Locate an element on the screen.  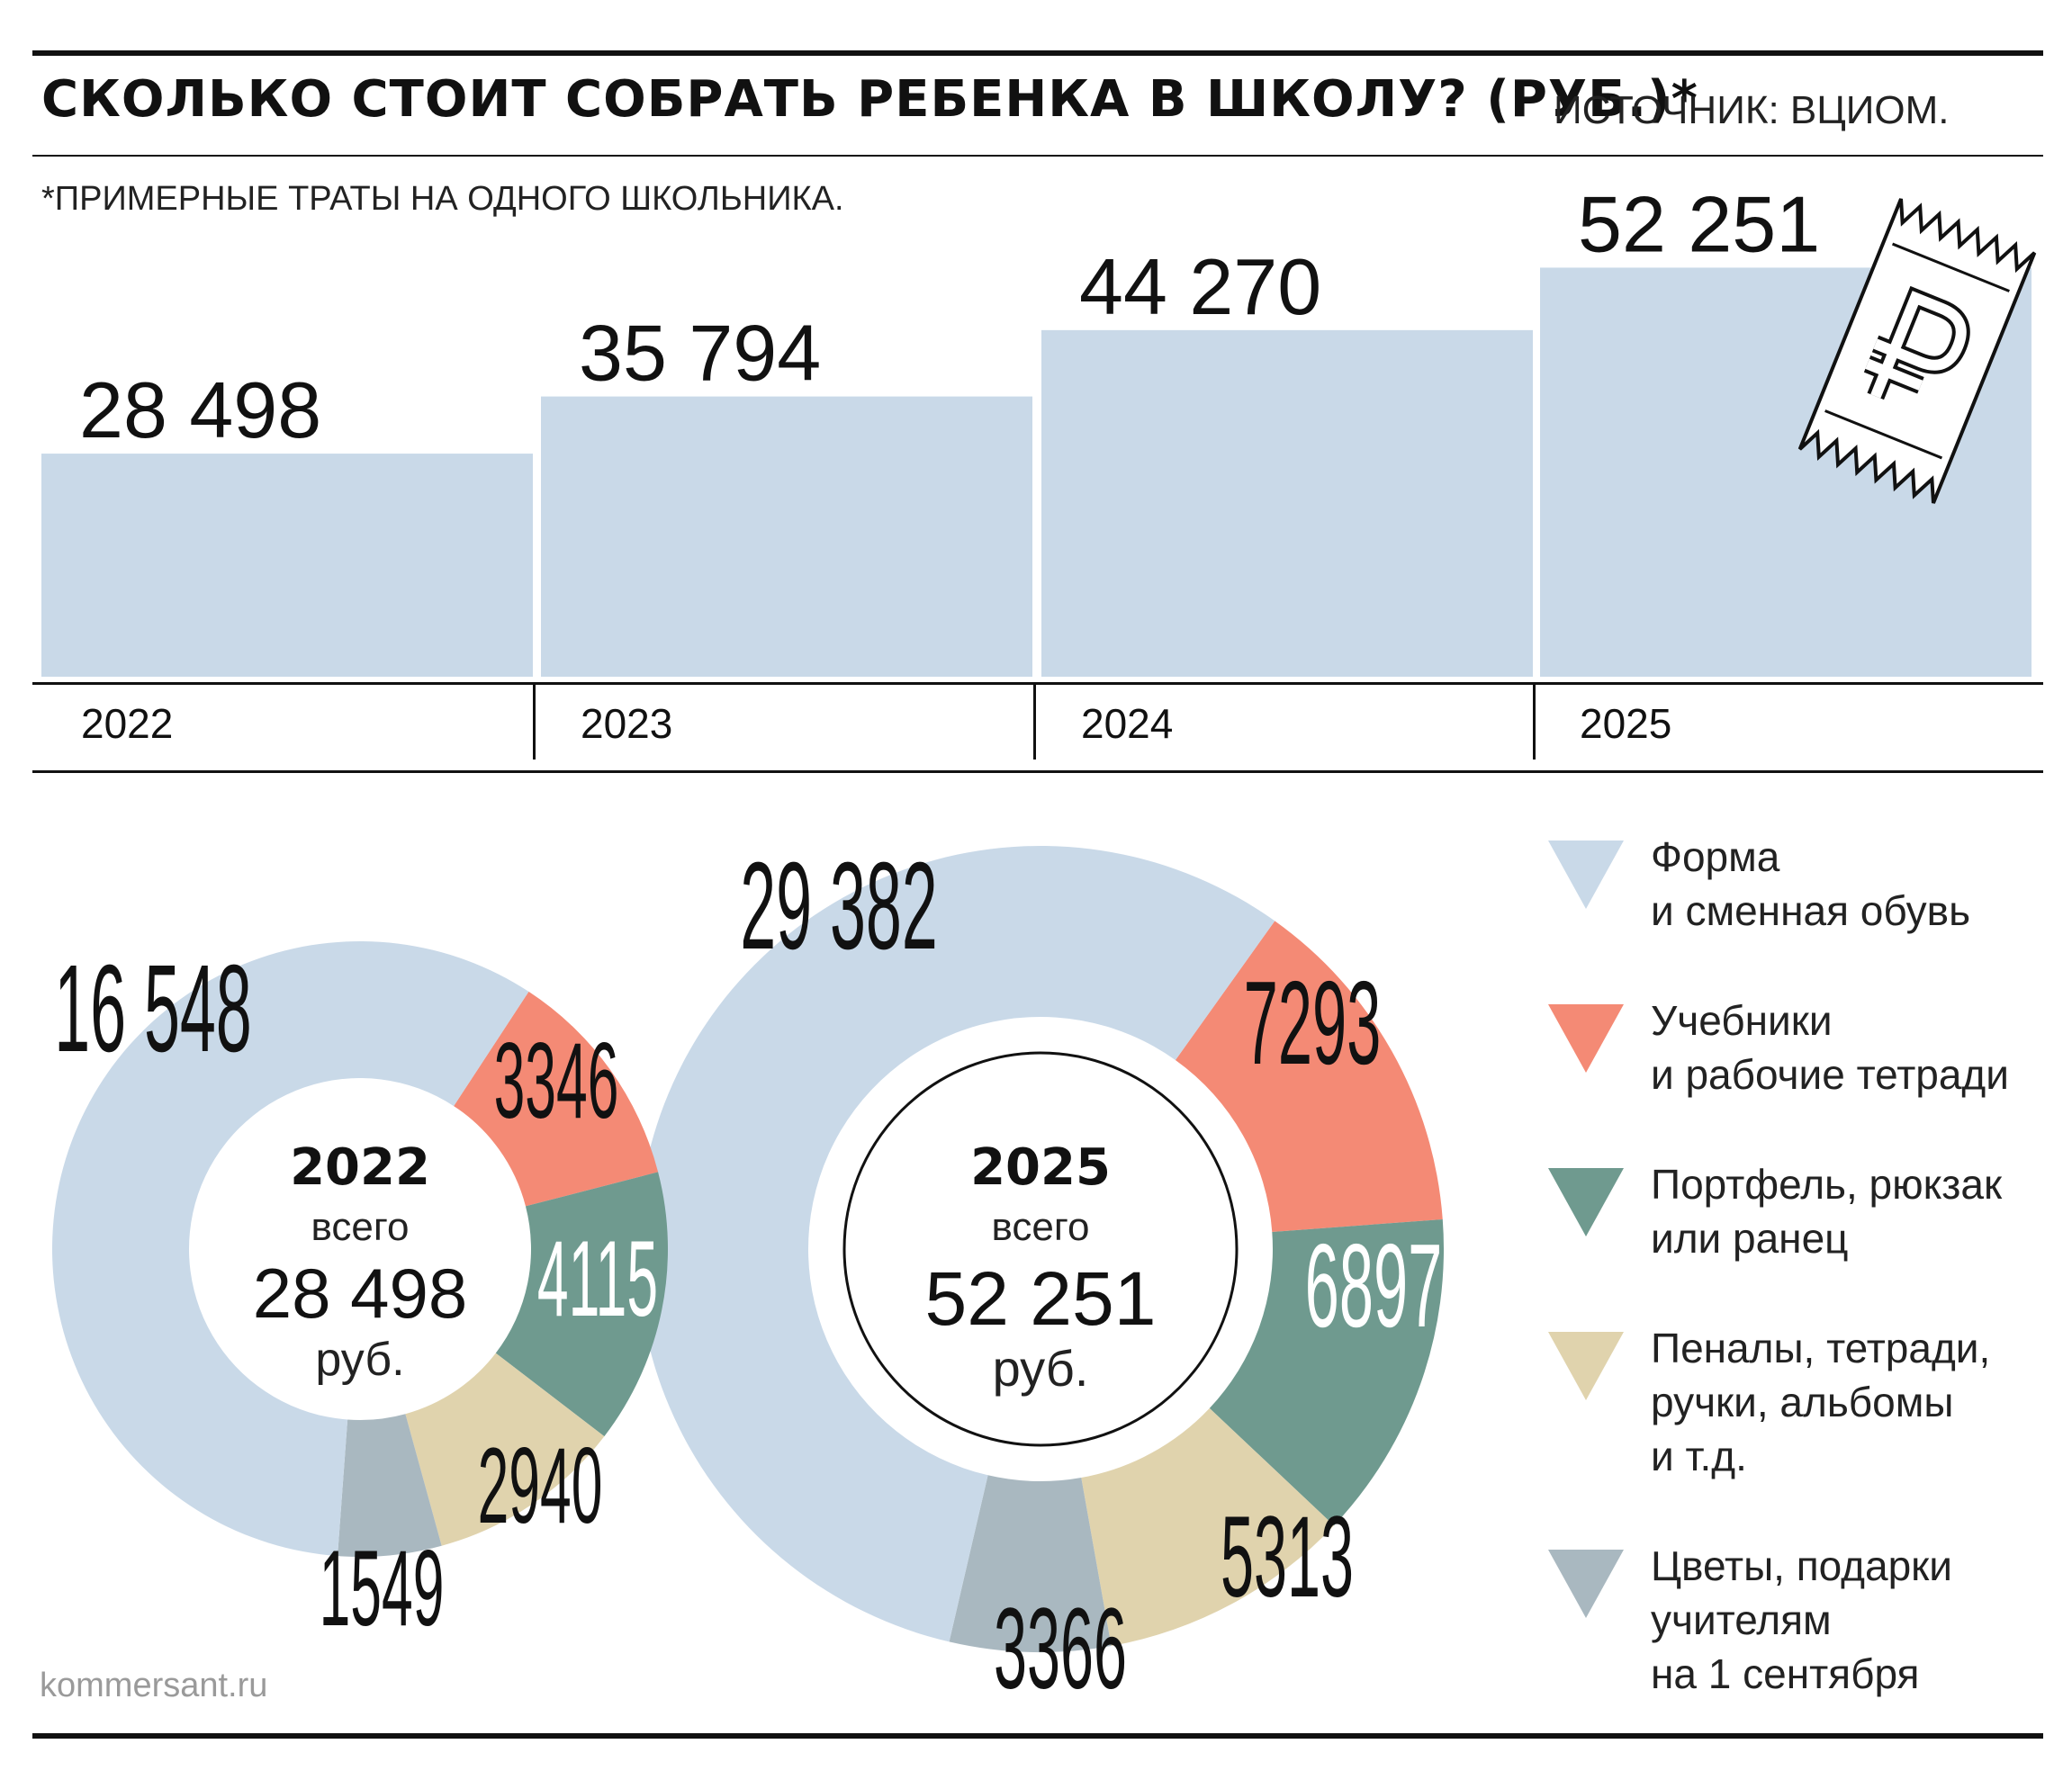
legend-label-line: Портфель, рюкзак is located at coordinates (1827, 1184).